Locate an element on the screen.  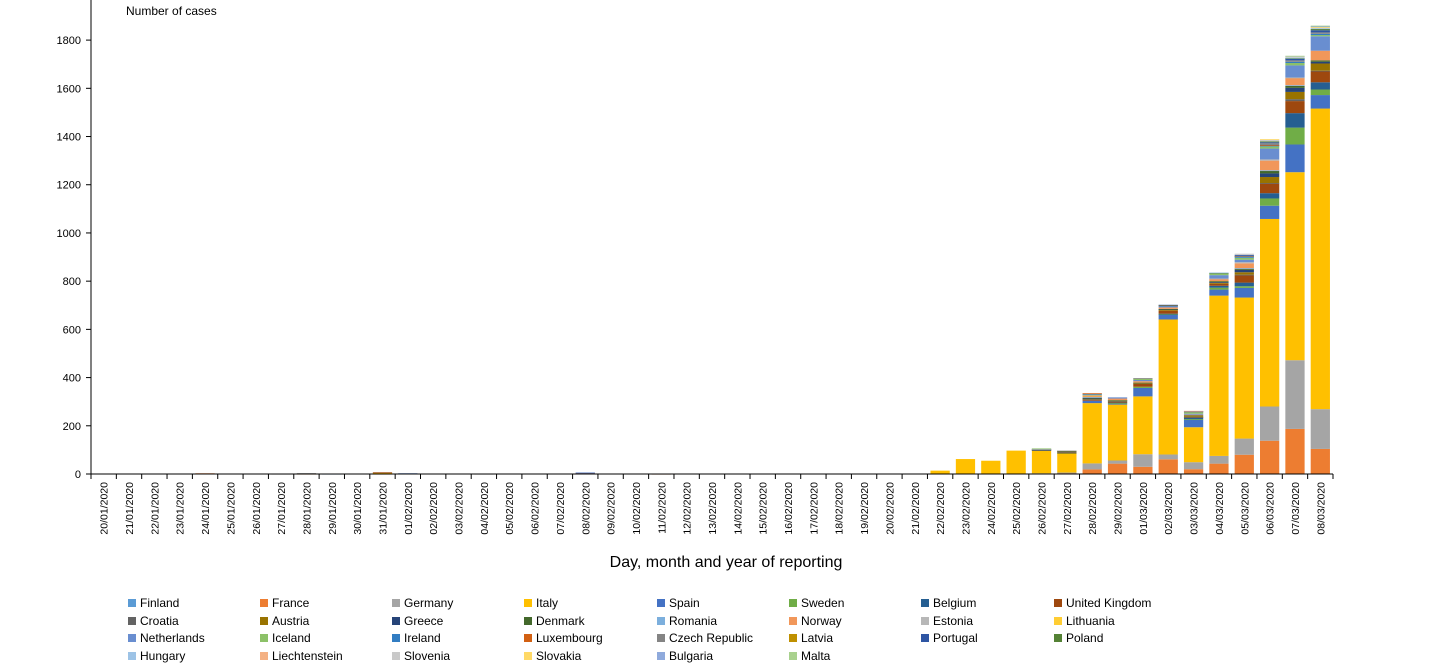
bar-segment-czech-republic-03/03/2020 is located at coordinates (1193, 412).